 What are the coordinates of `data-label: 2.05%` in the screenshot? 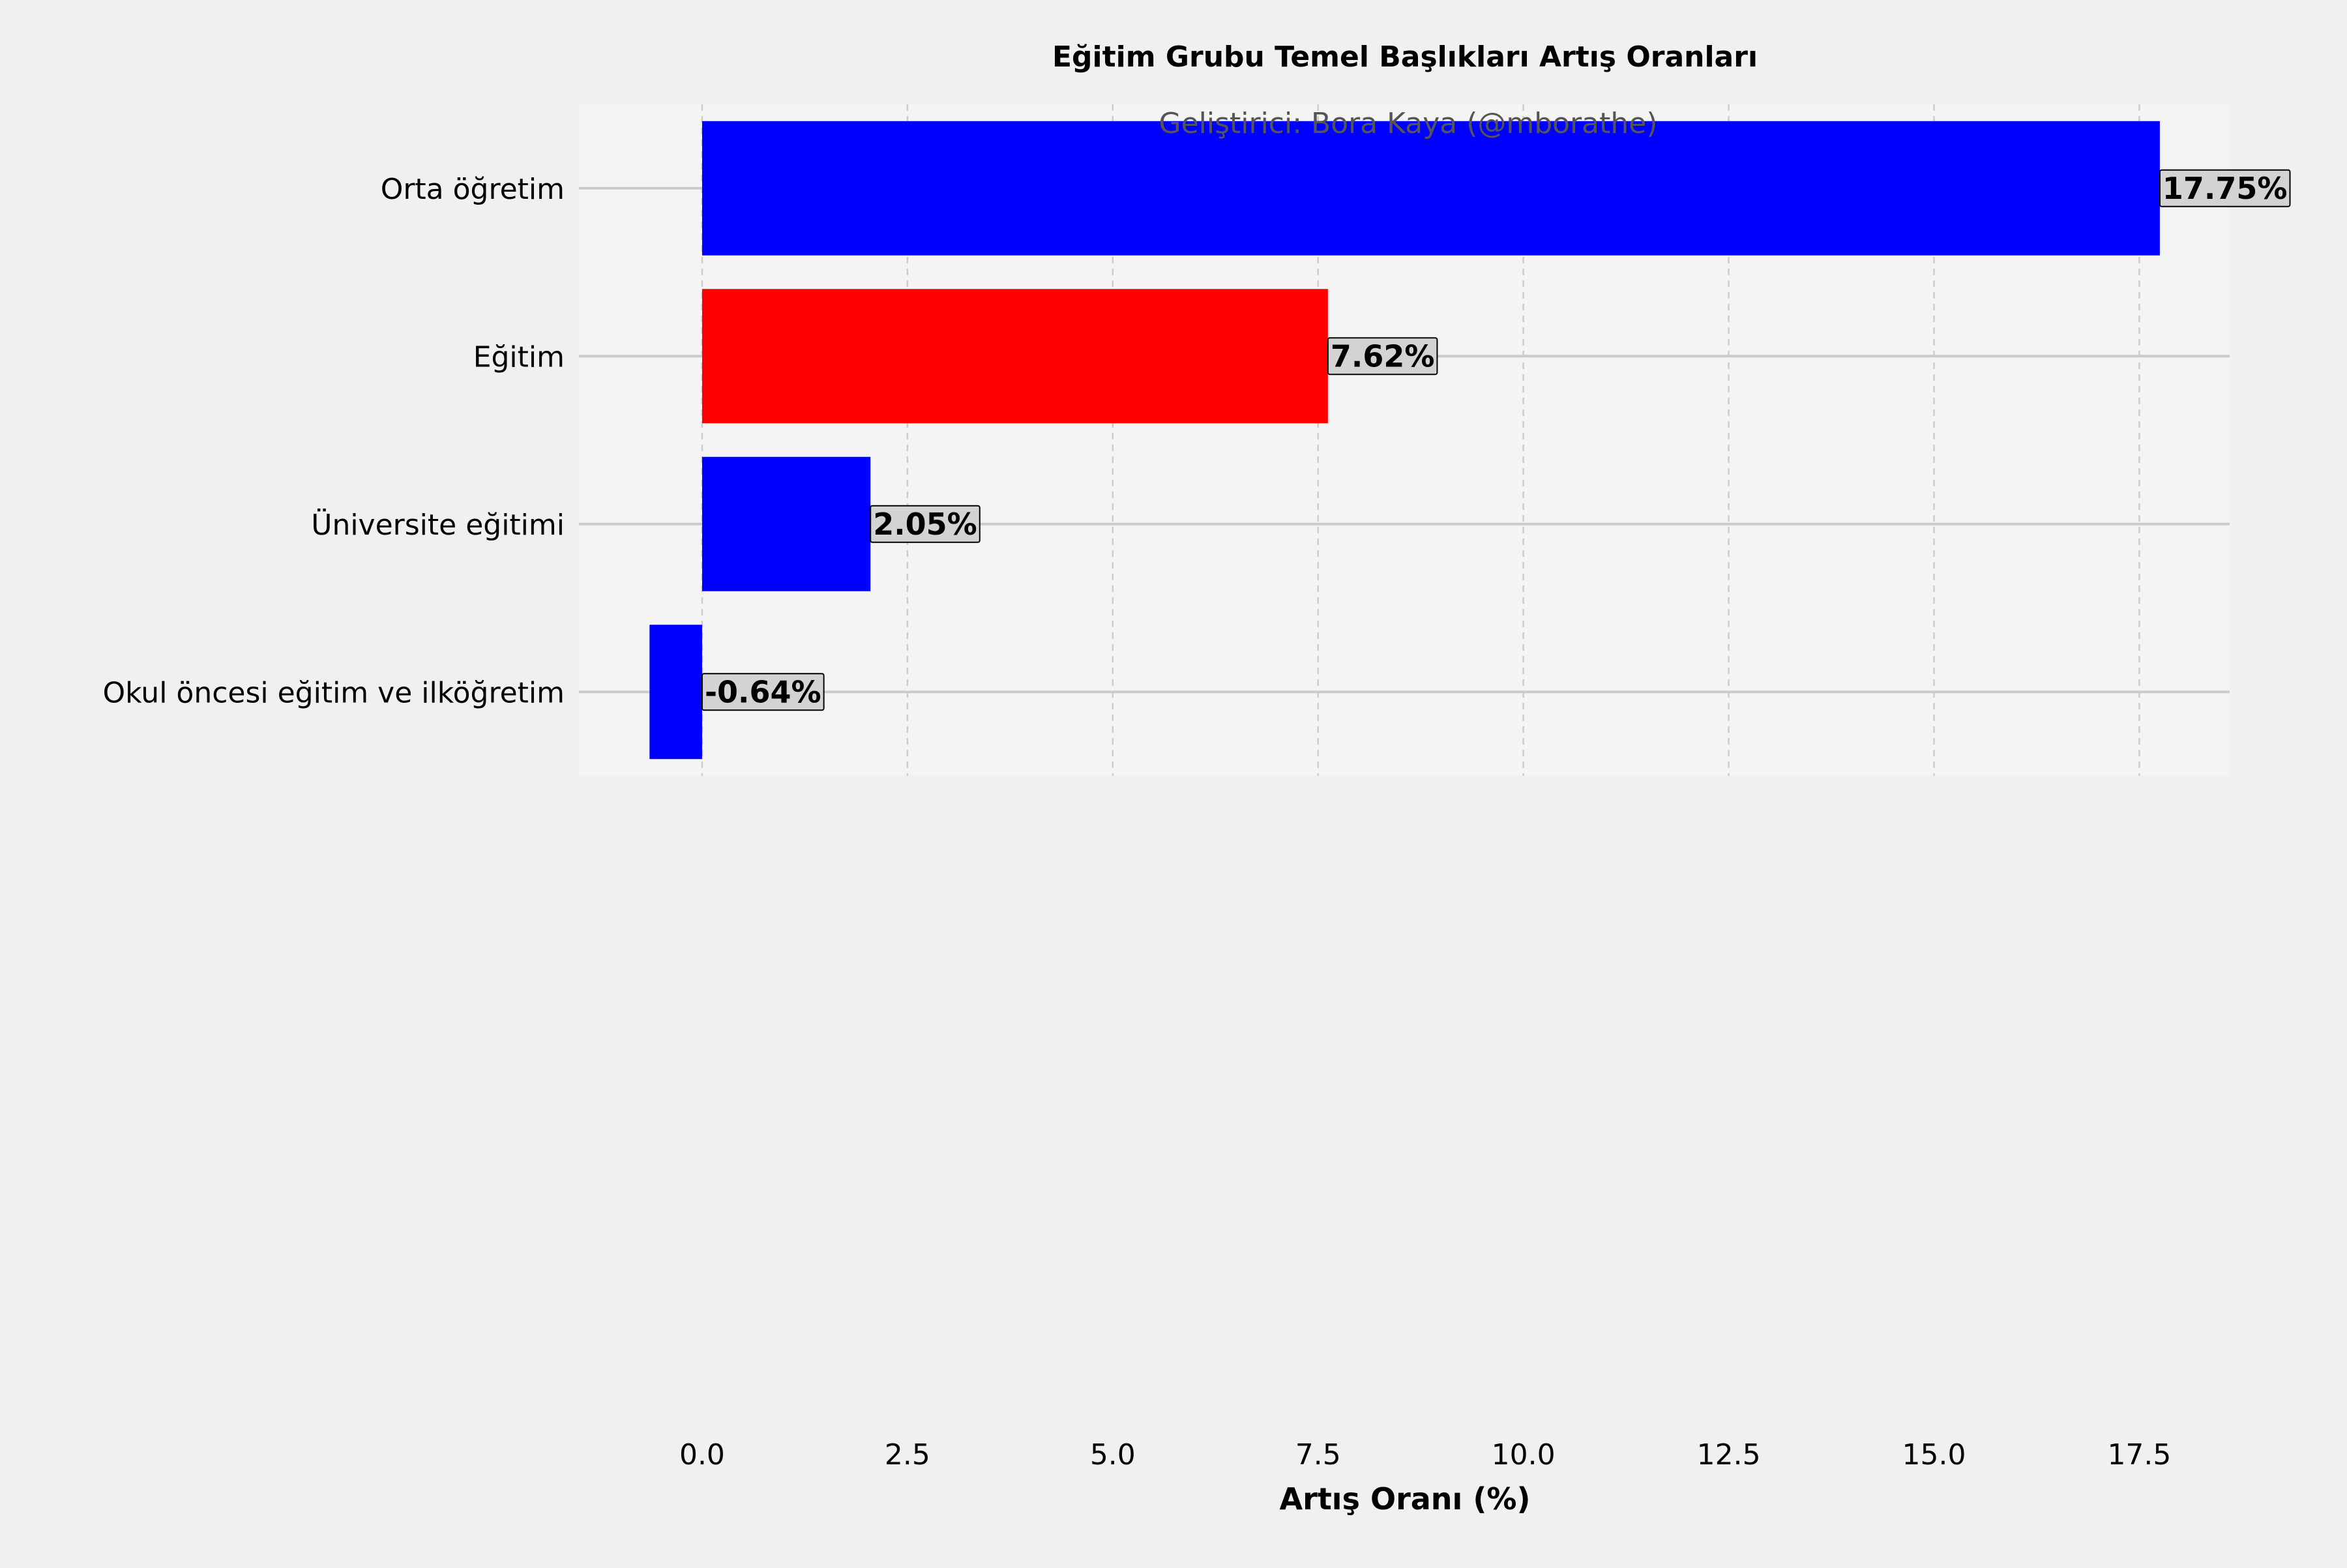 It's located at (925, 524).